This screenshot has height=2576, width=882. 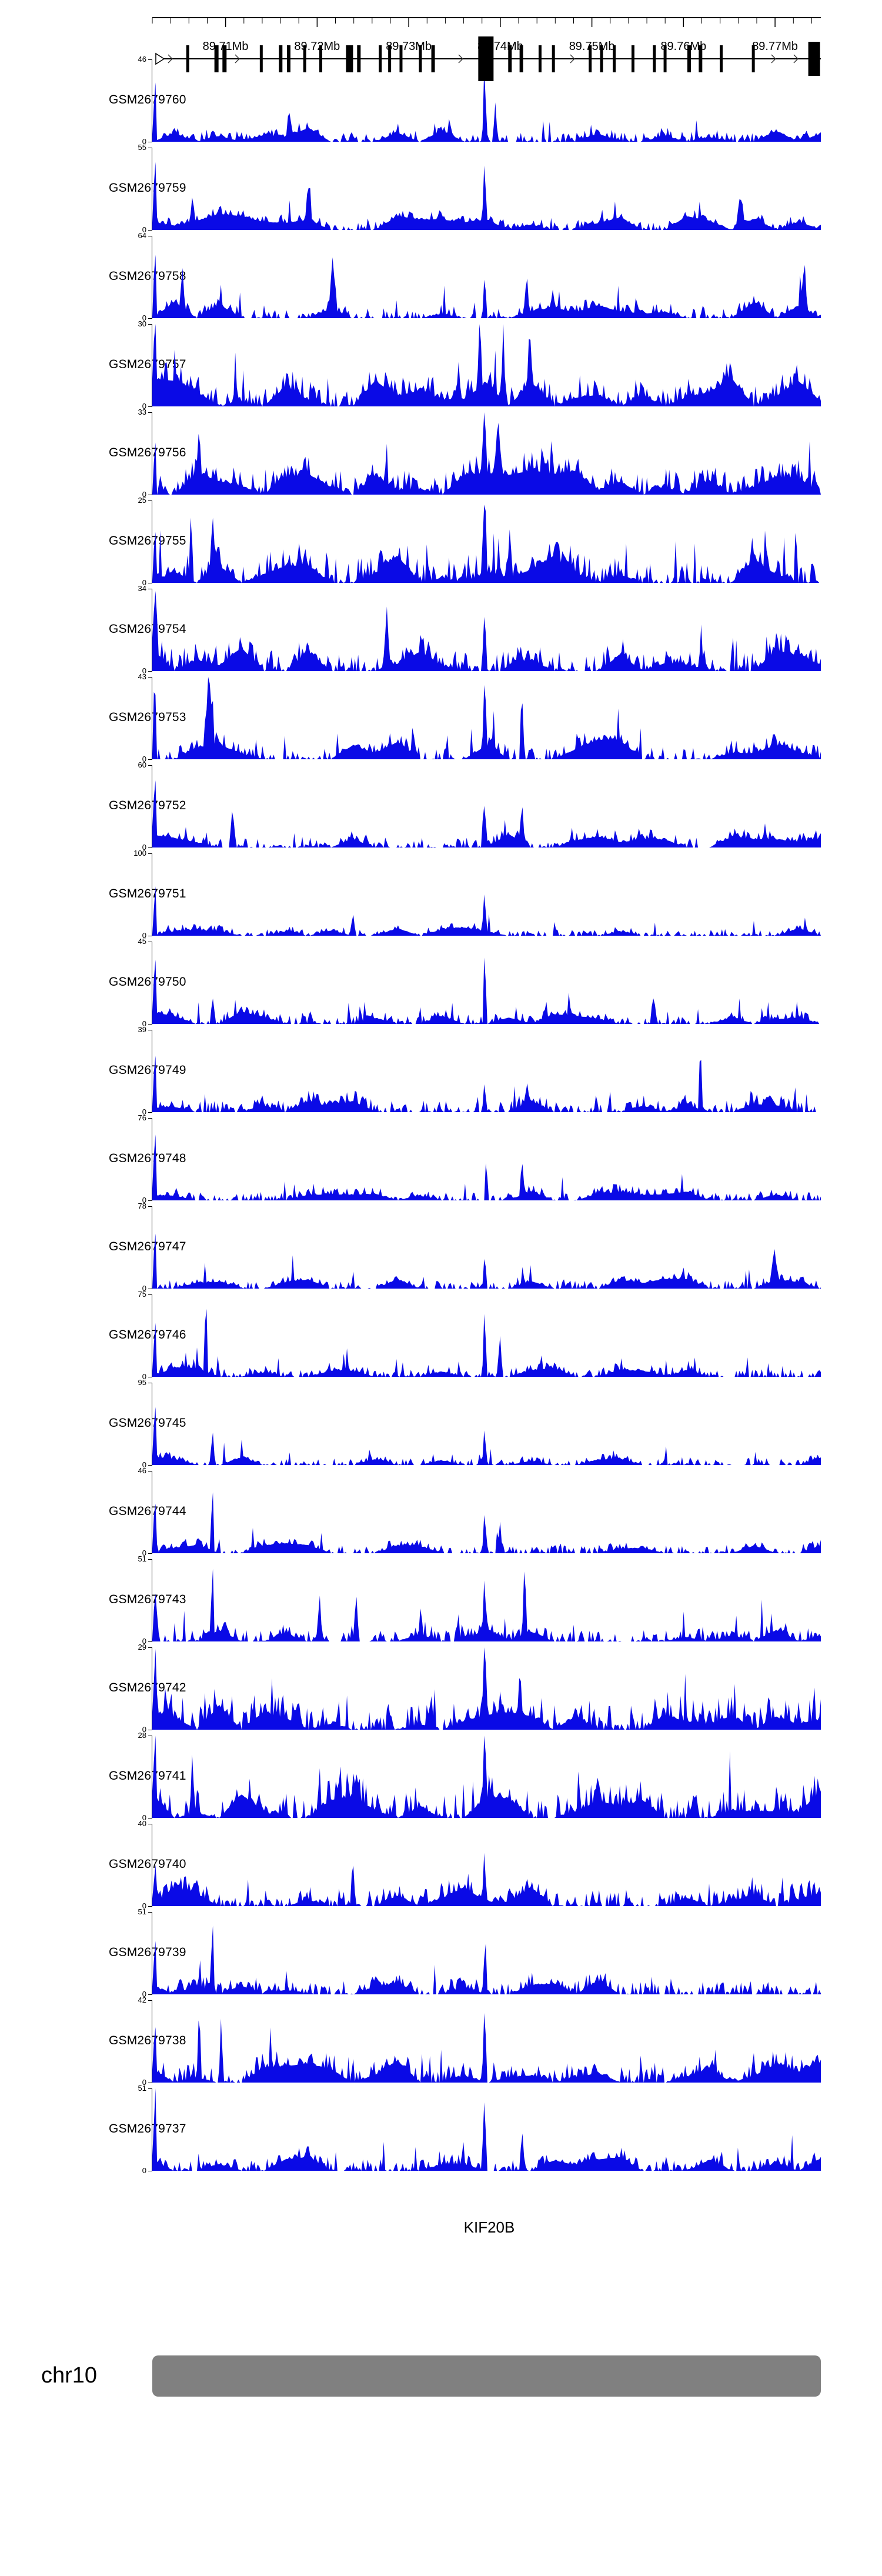 What do you see at coordinates (147, 893) in the screenshot?
I see `track-label: GSM2679751` at bounding box center [147, 893].